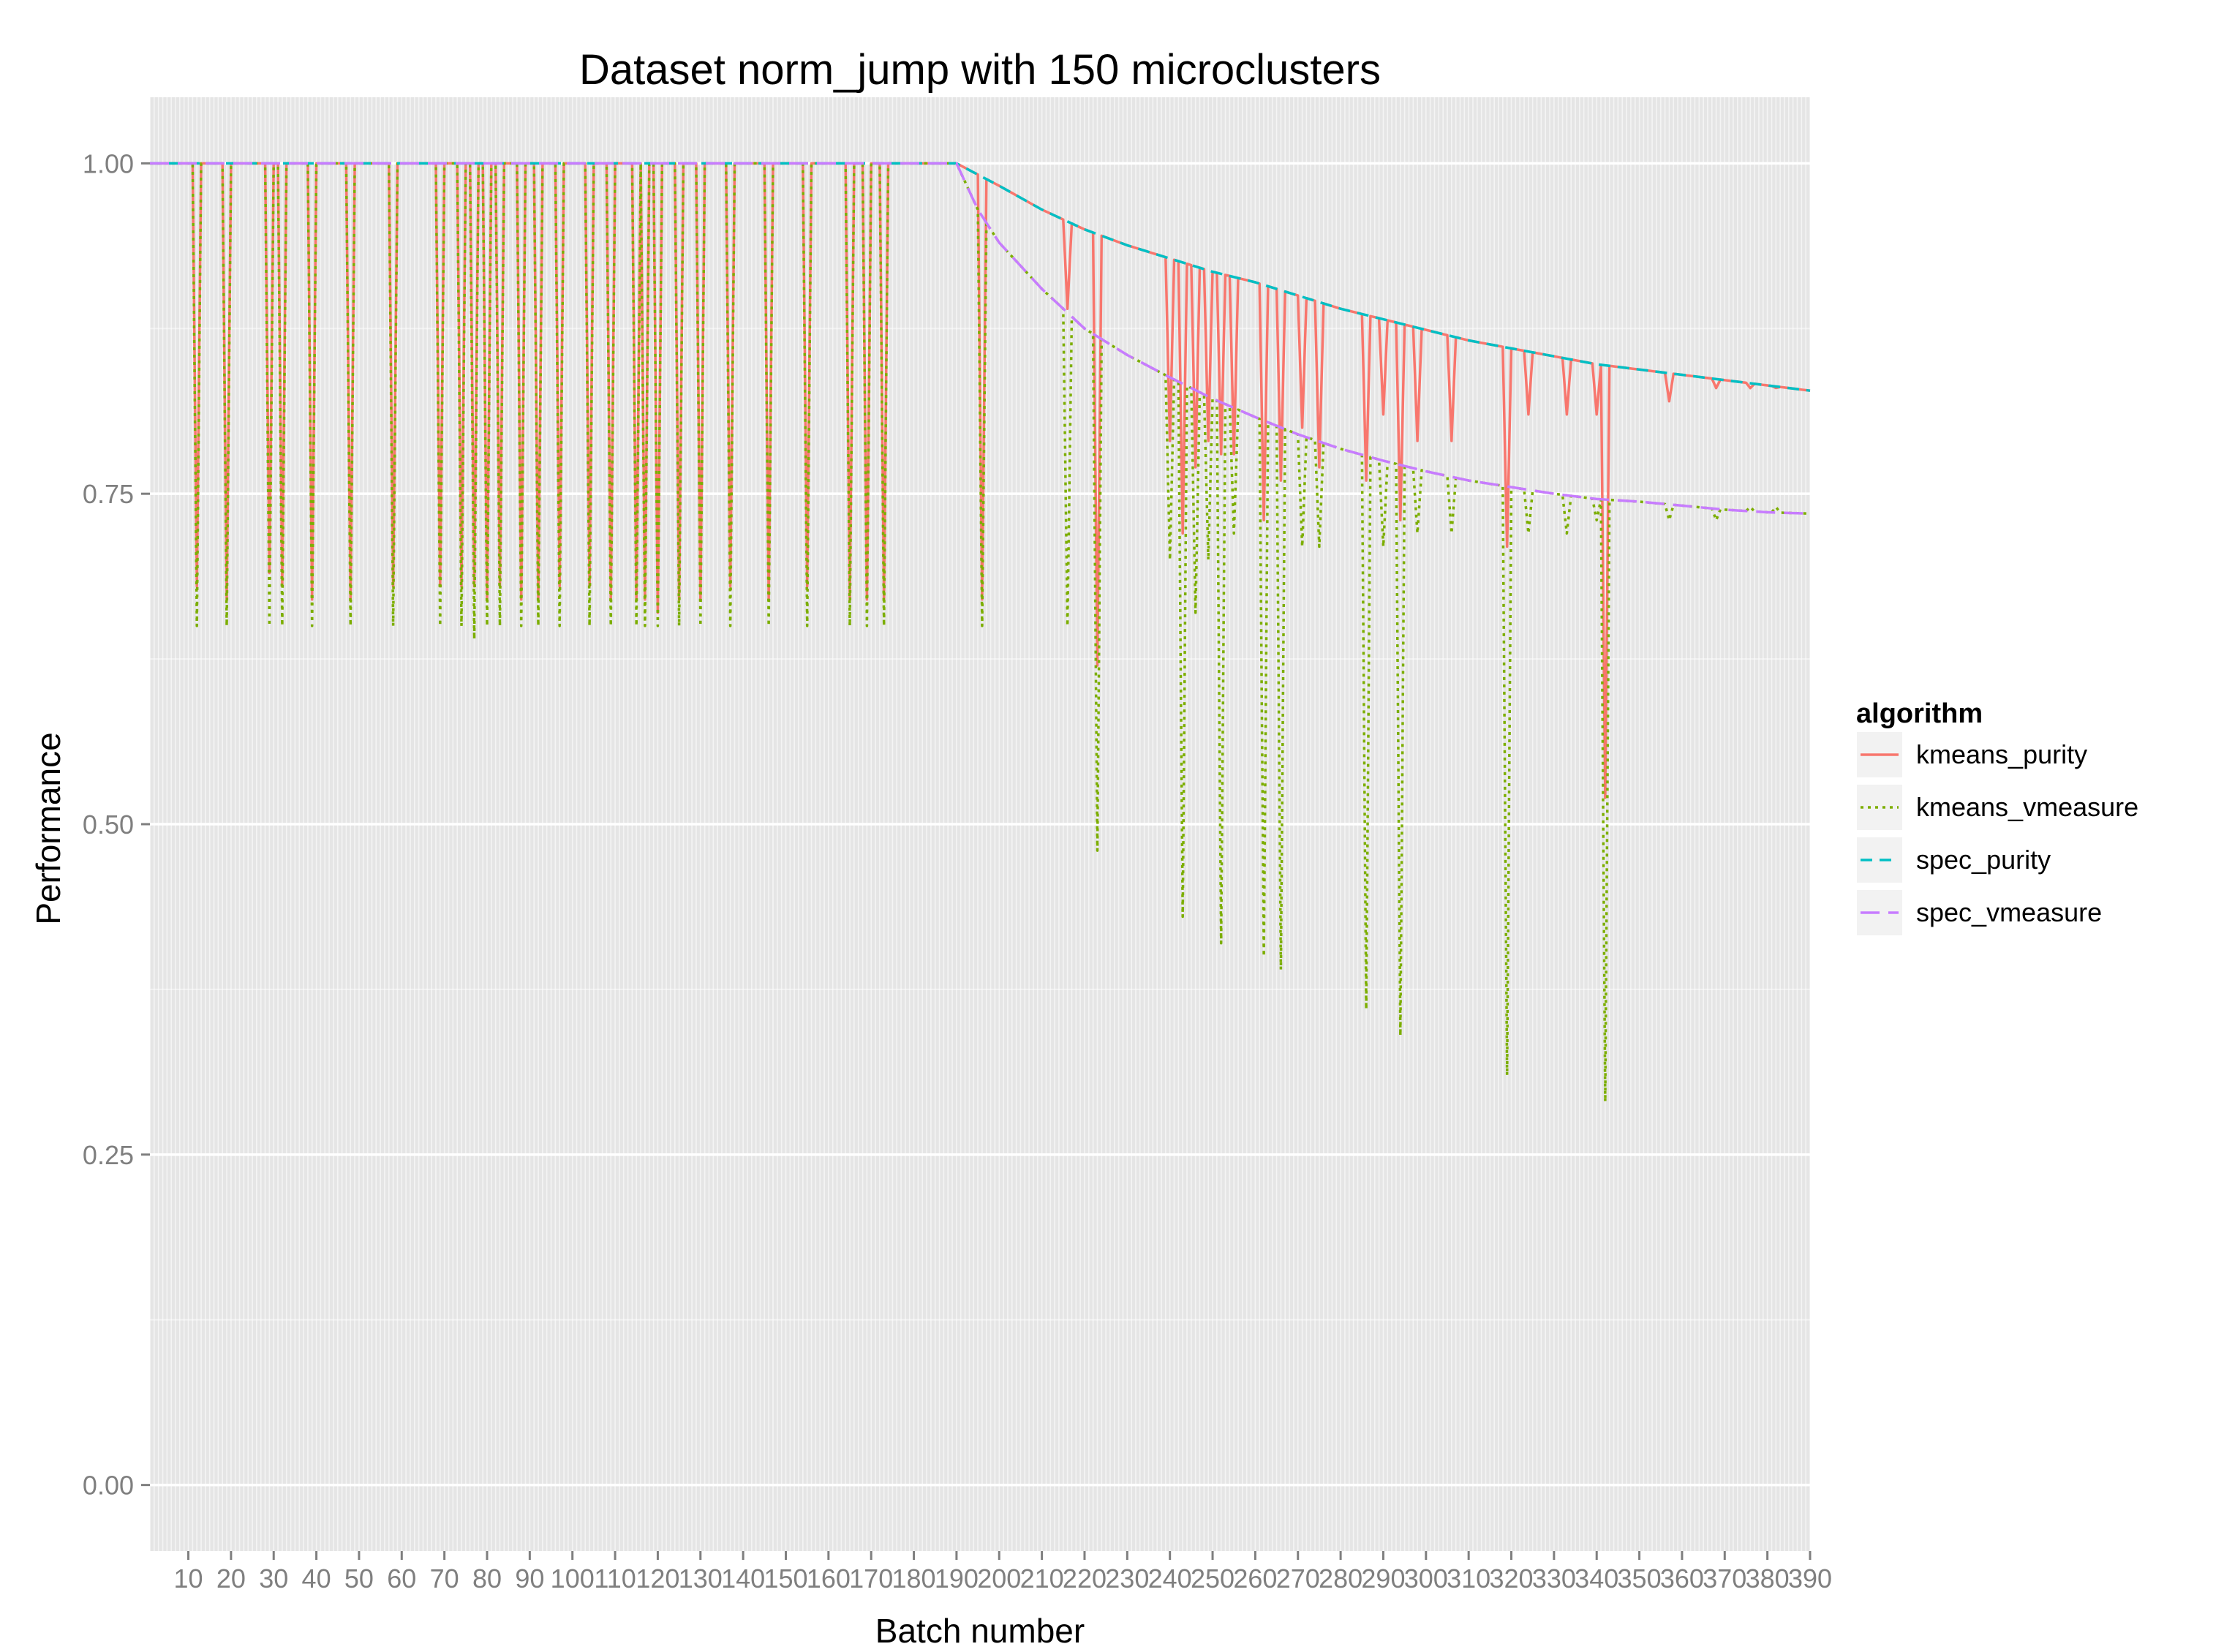  Describe the element at coordinates (980, 70) in the screenshot. I see `chart-title: Dataset norm_jump with 150 microclusters` at that location.